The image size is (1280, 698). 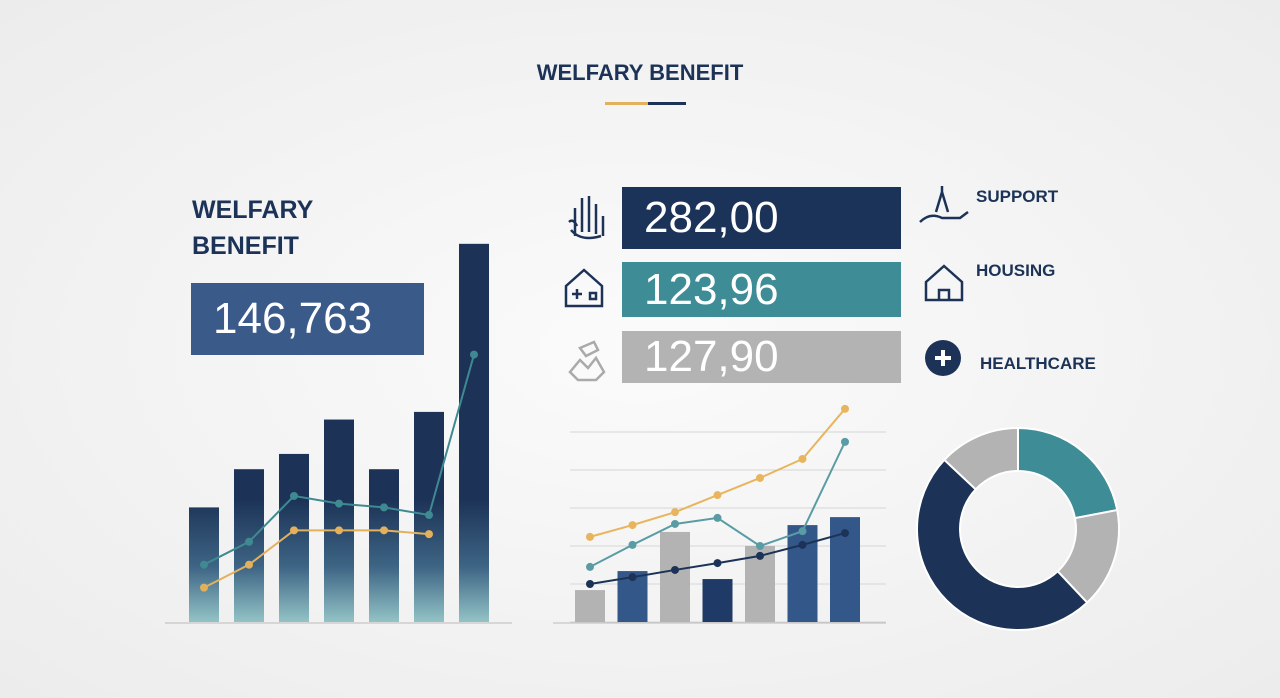 I want to click on healthcare-icon, so click(x=943, y=358).